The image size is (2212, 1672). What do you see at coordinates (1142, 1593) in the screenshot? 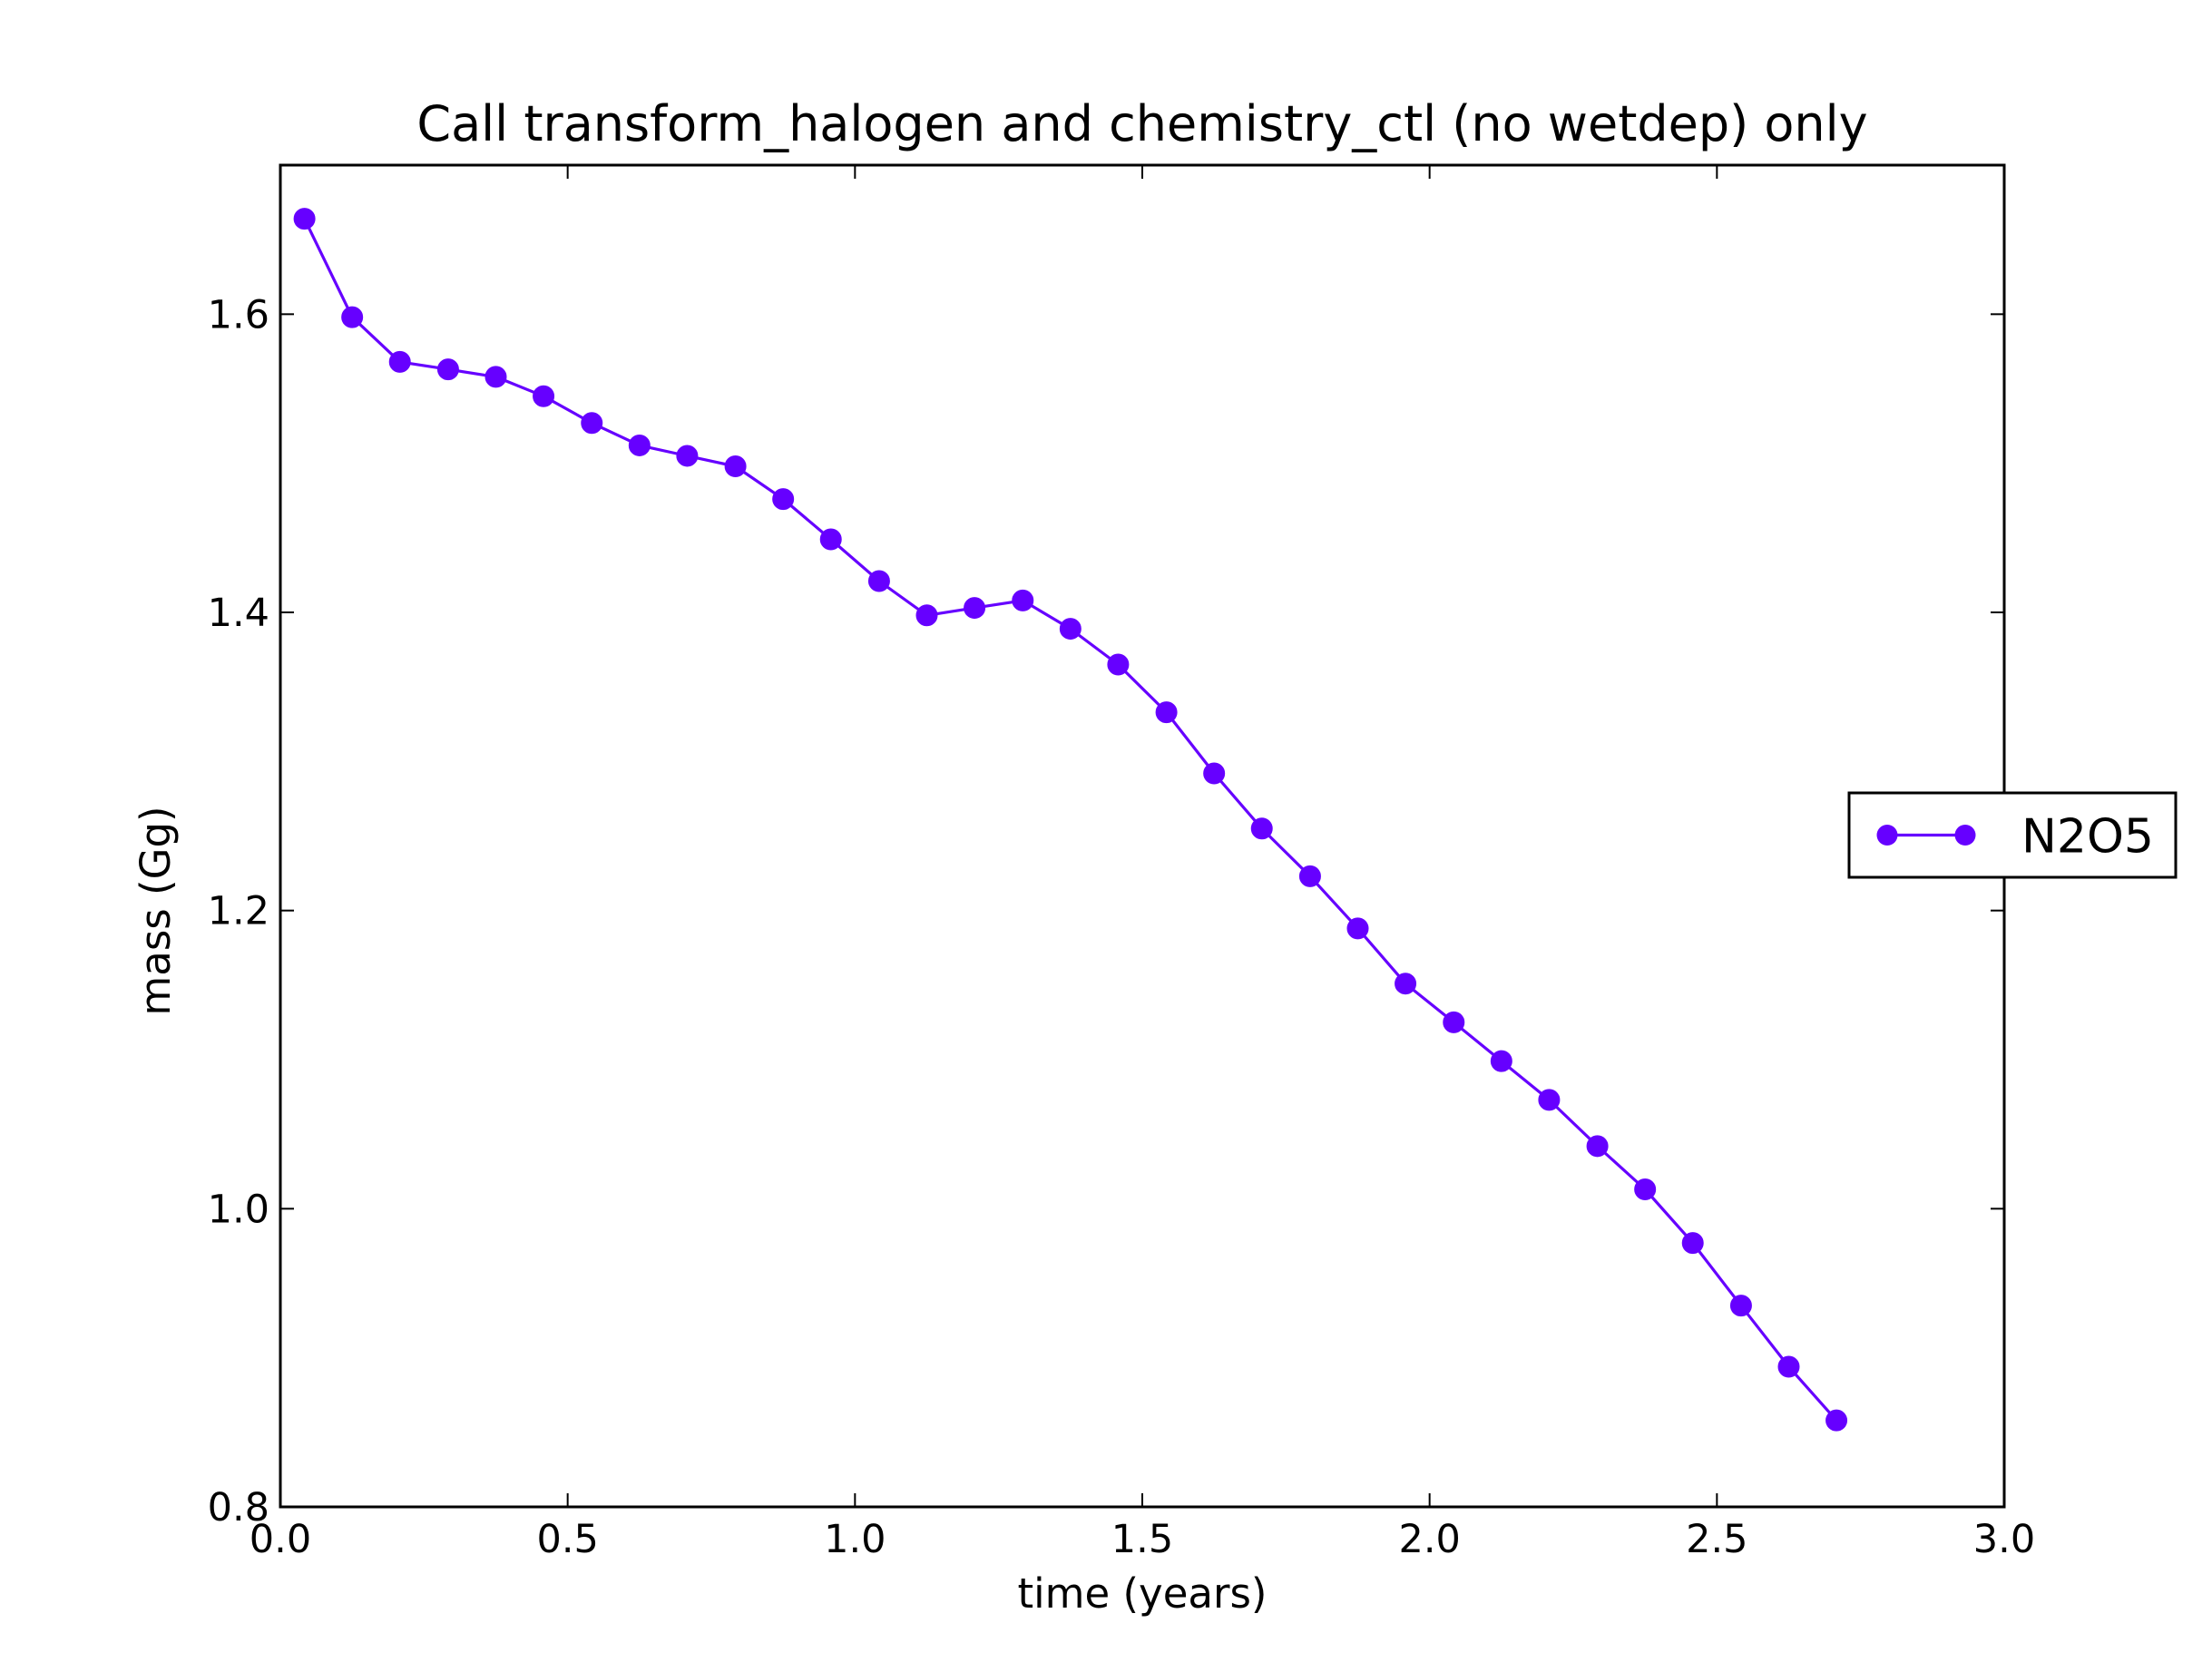
I see `x-axis-label: time (years)` at bounding box center [1142, 1593].